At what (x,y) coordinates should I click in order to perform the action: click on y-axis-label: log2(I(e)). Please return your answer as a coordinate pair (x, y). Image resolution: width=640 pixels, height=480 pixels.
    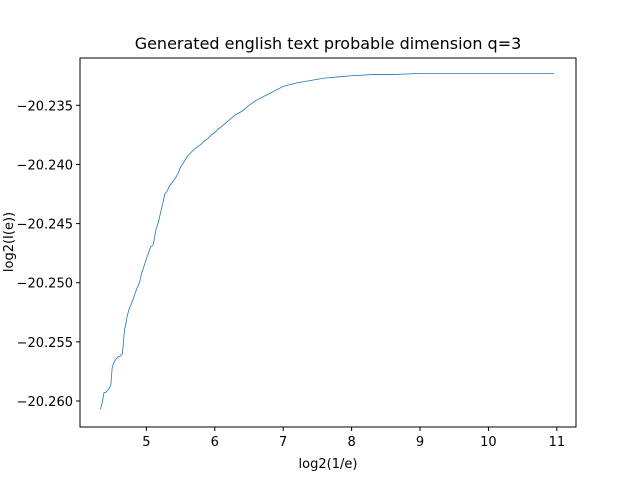
    Looking at the image, I should click on (9, 242).